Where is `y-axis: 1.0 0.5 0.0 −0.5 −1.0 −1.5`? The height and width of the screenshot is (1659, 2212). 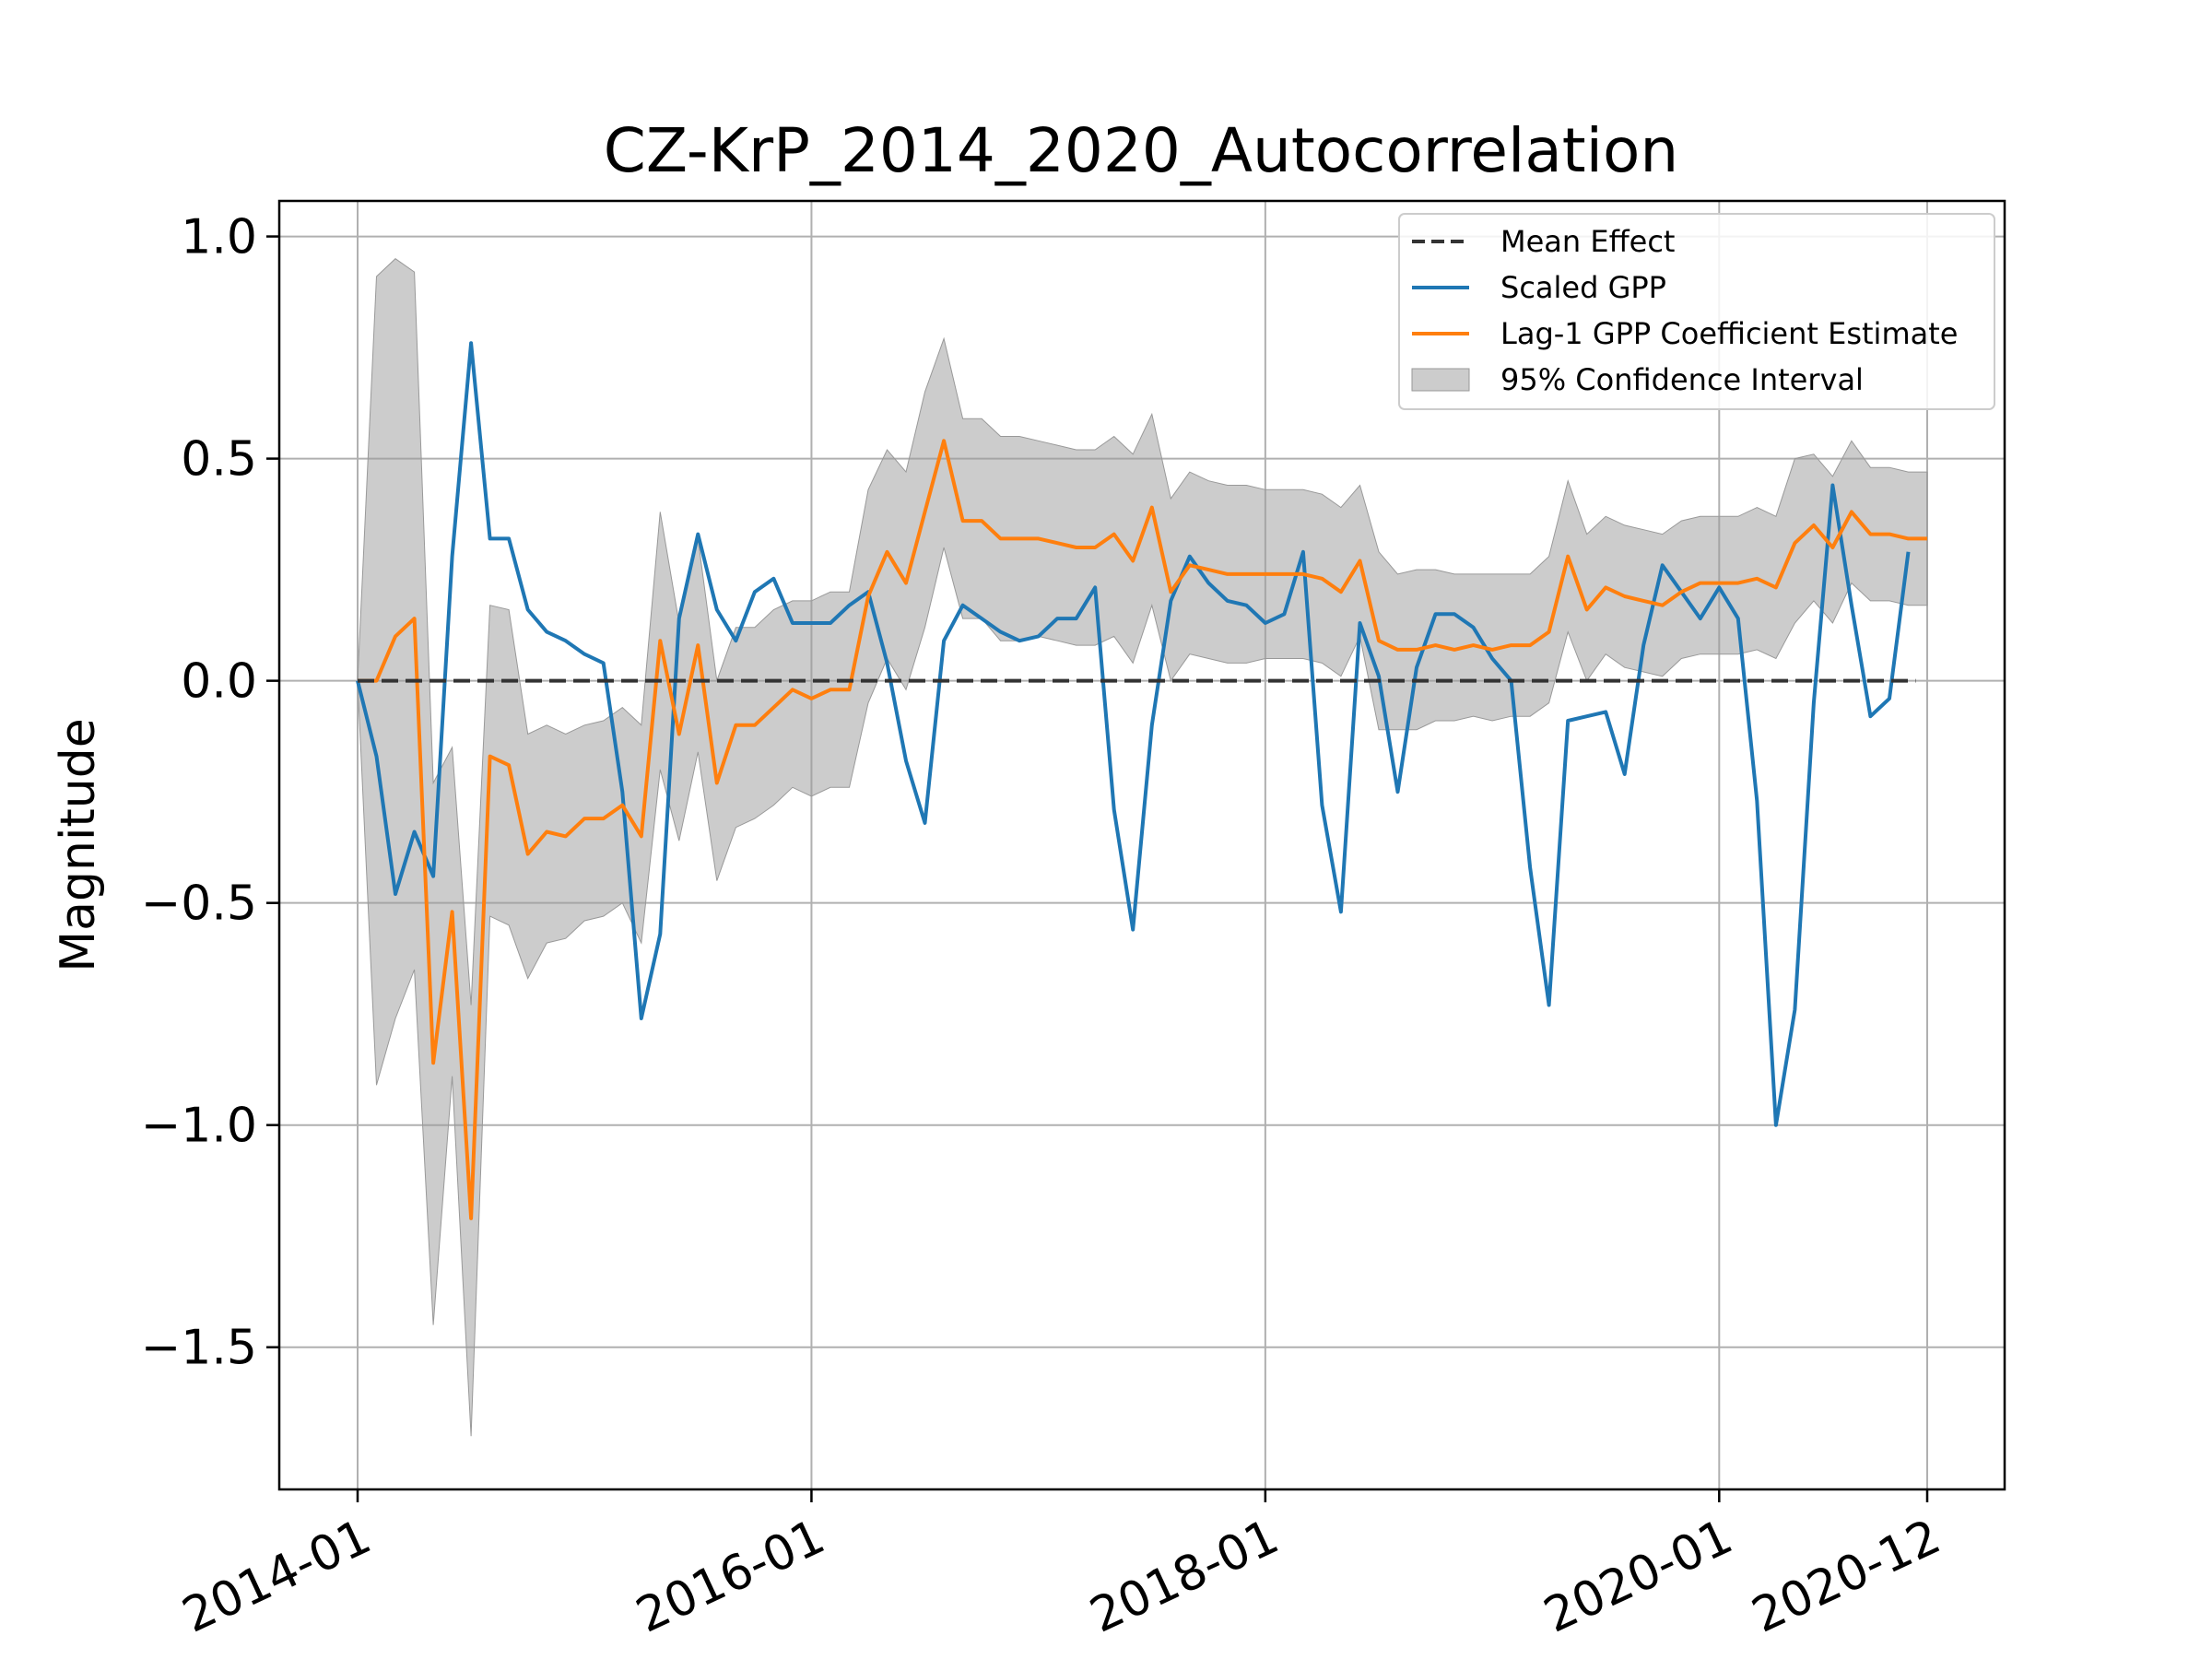
y-axis: 1.0 0.5 0.0 −0.5 −1.0 −1.5 is located at coordinates (210, 793).